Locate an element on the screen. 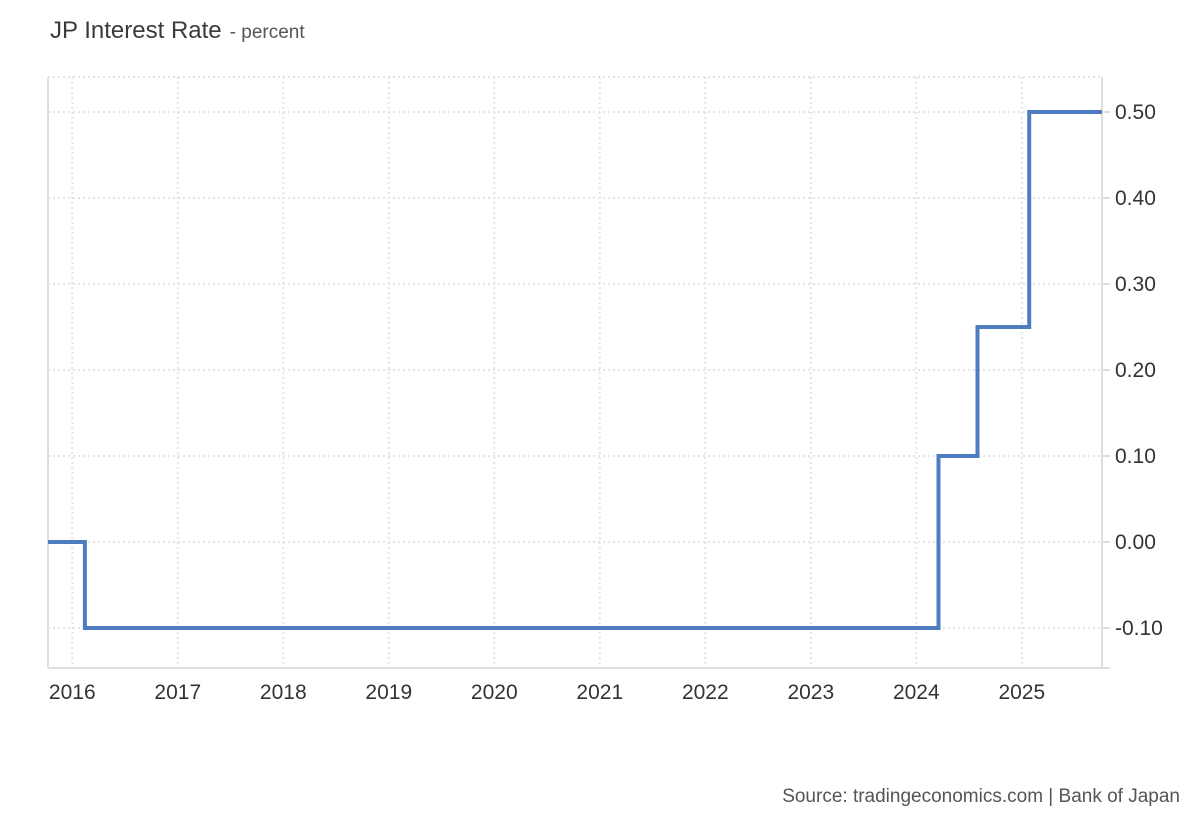 The width and height of the screenshot is (1200, 820). y-tick-label: 0.20 is located at coordinates (1135, 370).